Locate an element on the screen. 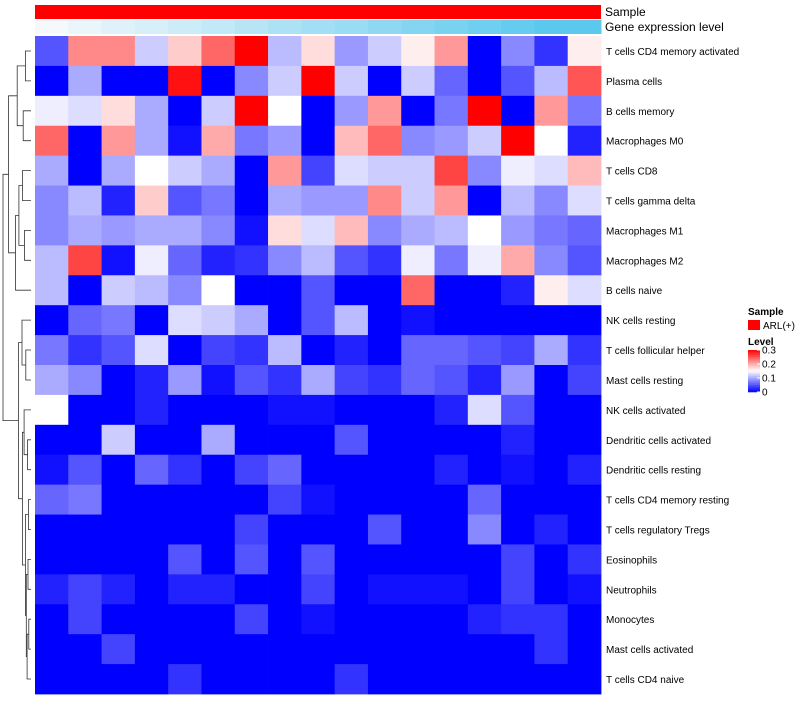  legend-color-bar is located at coordinates (754, 371).